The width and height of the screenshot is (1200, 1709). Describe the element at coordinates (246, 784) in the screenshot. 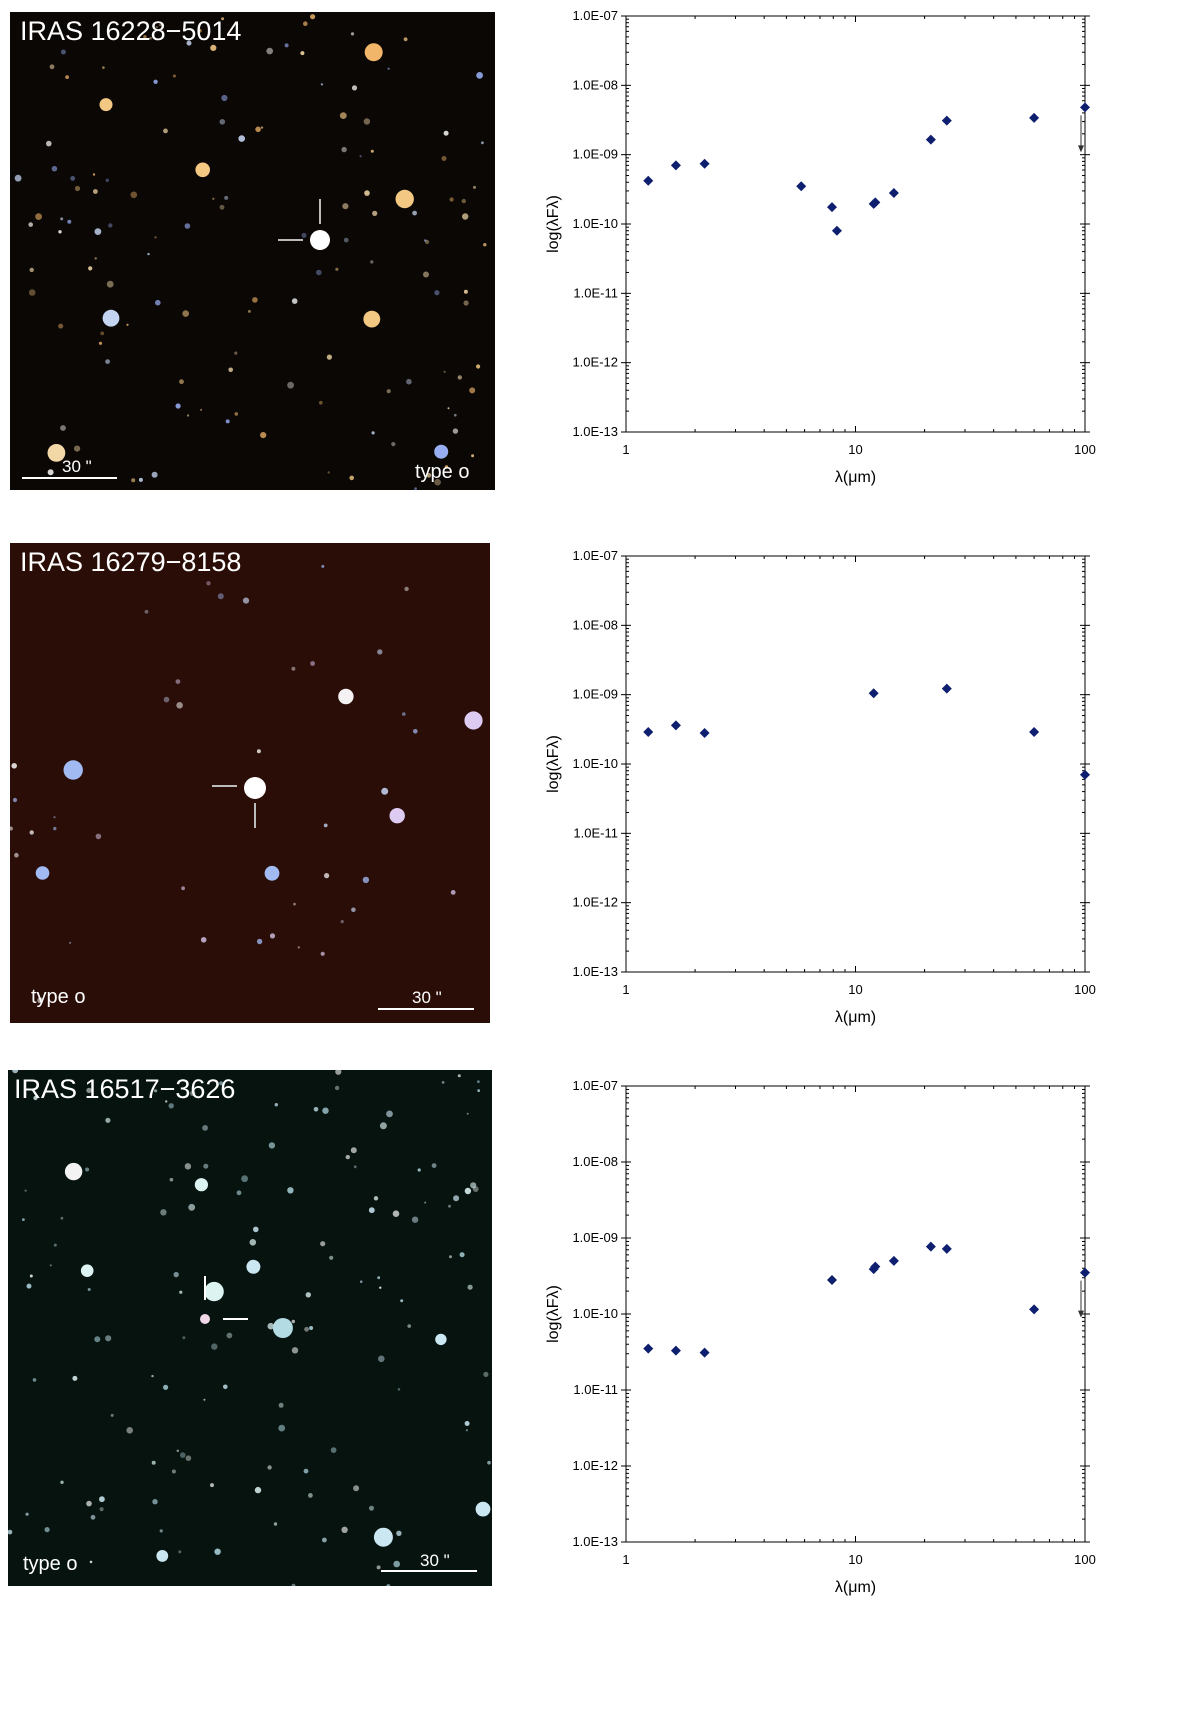

I see `star-field` at that location.